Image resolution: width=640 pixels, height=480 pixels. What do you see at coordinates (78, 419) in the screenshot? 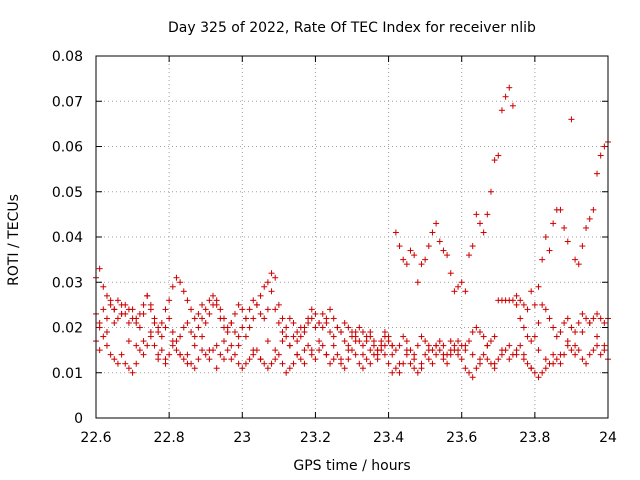
I see `y-tick-label: 0` at bounding box center [78, 419].